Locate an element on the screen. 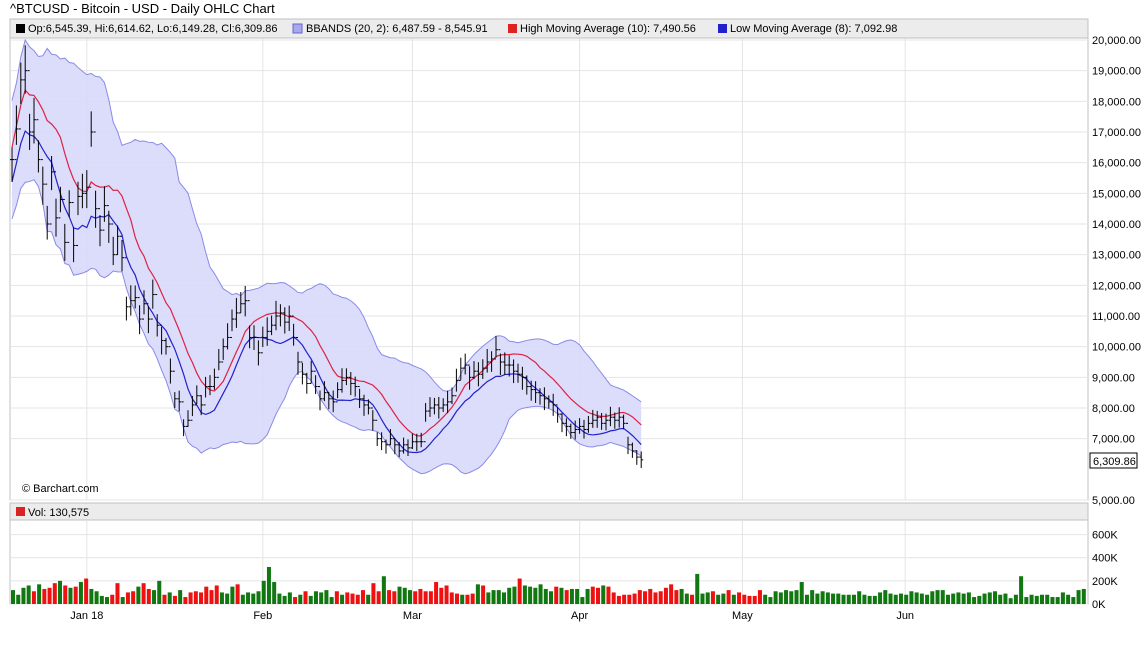  volume-legend: Vol: 130,575 is located at coordinates (58, 513).